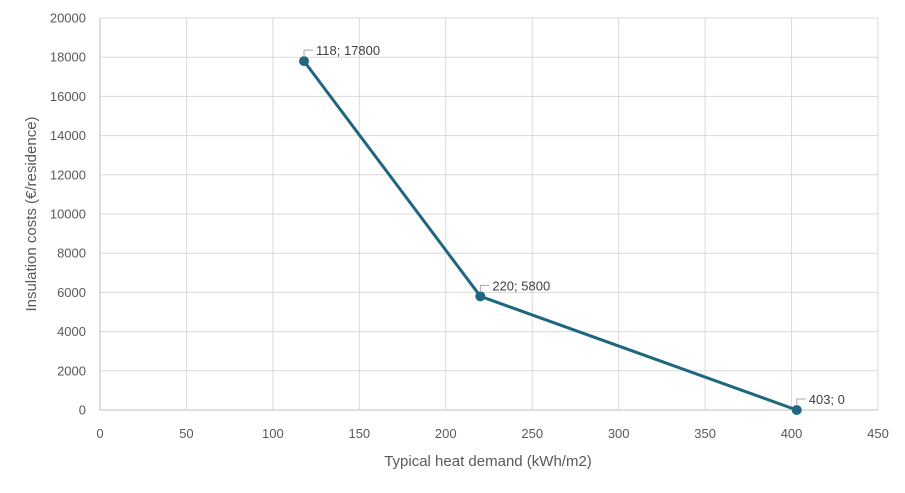 This screenshot has height=493, width=905. I want to click on data-label: 118; 17800, so click(348, 50).